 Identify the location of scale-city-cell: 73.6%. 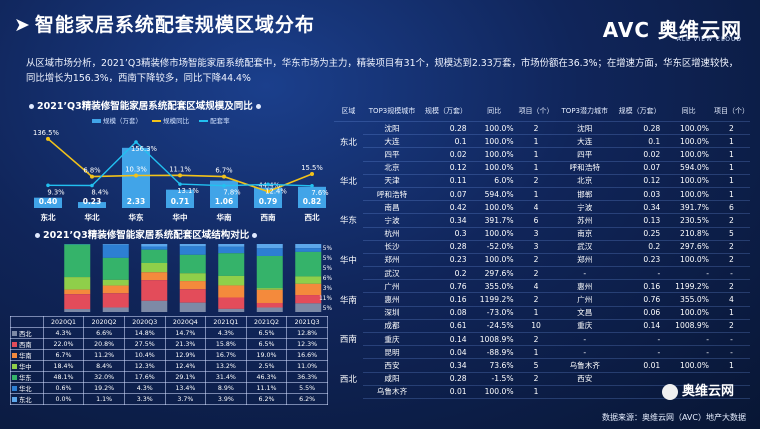
(494, 365).